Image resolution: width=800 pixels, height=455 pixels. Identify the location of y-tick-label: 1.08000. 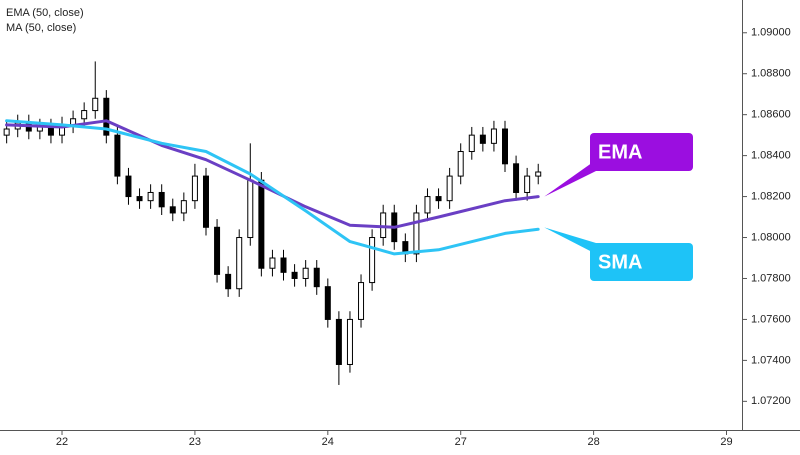
(771, 237).